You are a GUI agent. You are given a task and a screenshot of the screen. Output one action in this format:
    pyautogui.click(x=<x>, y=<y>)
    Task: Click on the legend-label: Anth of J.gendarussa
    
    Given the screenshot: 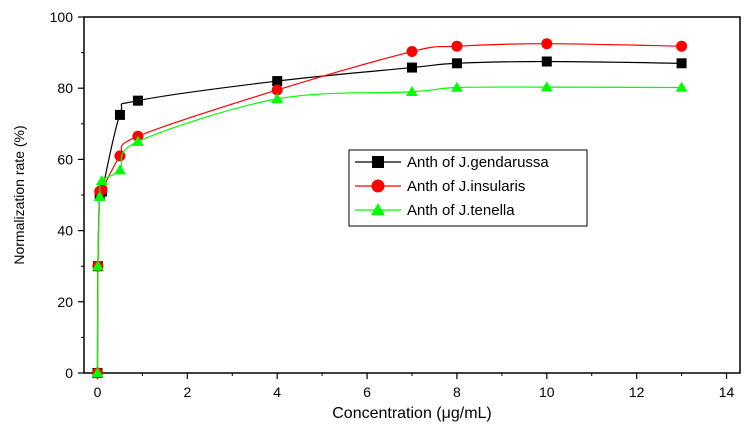 What is the action you would take?
    pyautogui.click(x=478, y=162)
    